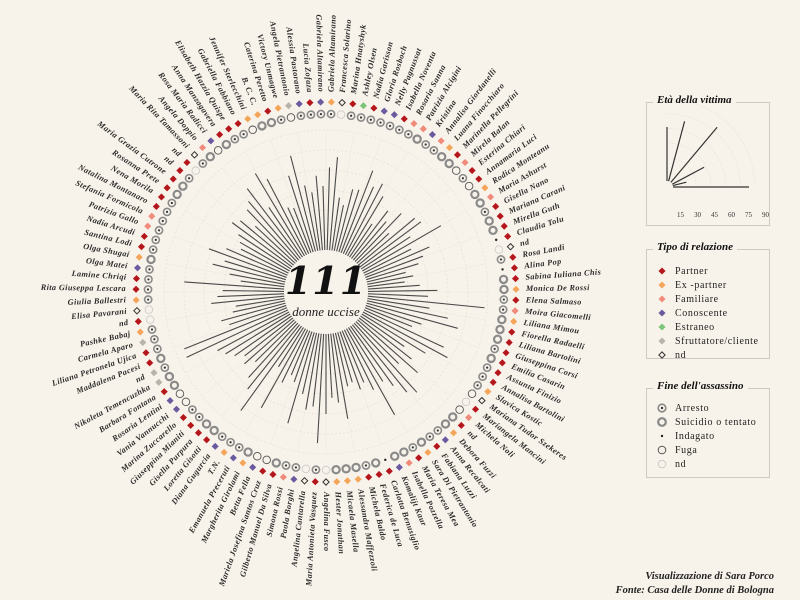  Describe the element at coordinates (123, 323) in the screenshot. I see `victim-name: nd` at that location.